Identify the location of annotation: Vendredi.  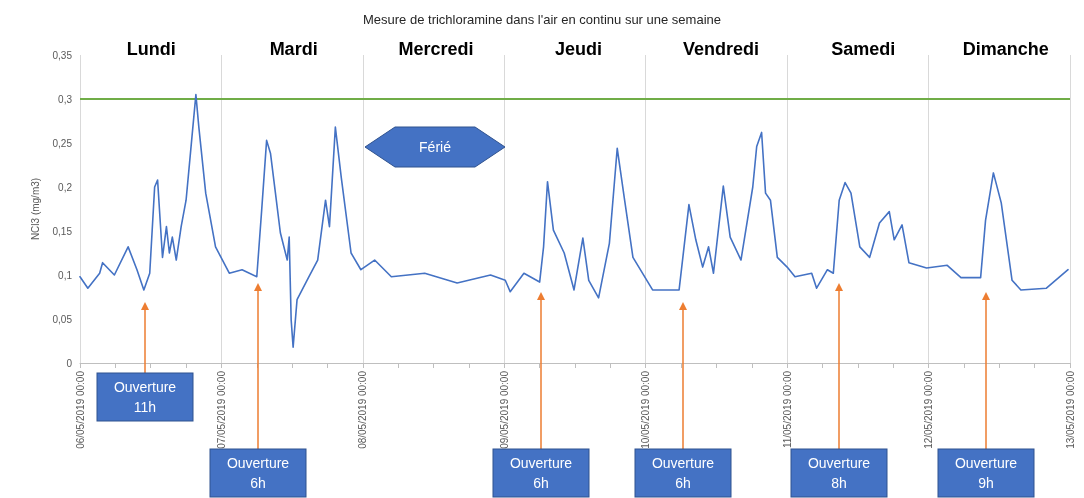
(720, 49).